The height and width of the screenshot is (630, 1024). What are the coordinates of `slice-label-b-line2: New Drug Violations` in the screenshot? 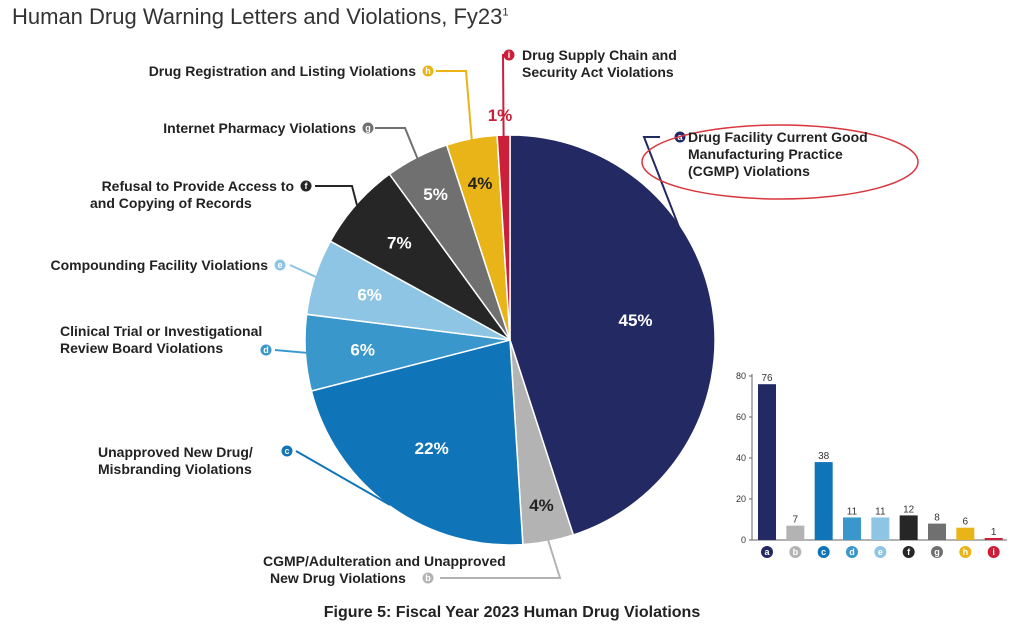 It's located at (338, 578).